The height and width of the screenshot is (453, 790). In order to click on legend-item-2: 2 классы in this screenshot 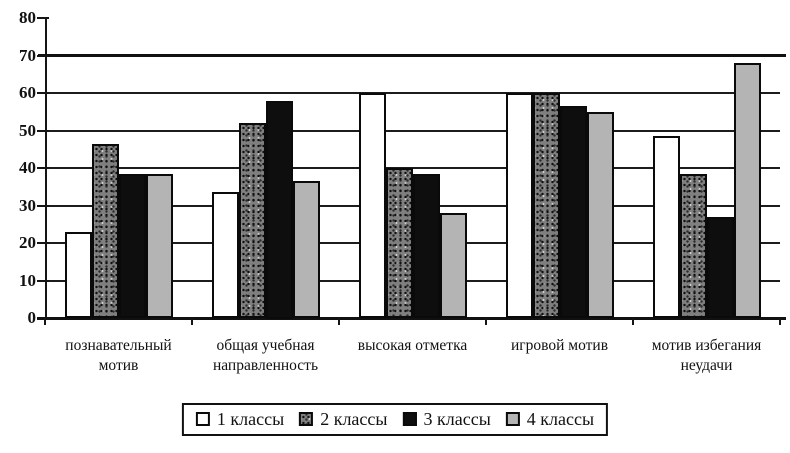, I will do `click(343, 419)`.